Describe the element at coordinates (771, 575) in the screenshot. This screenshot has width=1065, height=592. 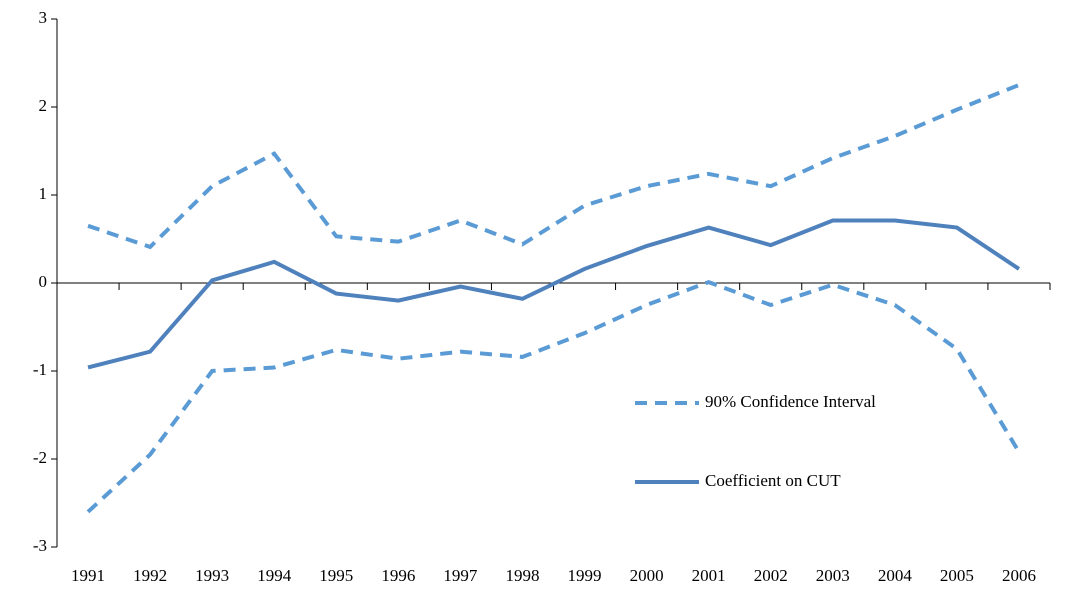
I see `x-tick-label: 2002` at that location.